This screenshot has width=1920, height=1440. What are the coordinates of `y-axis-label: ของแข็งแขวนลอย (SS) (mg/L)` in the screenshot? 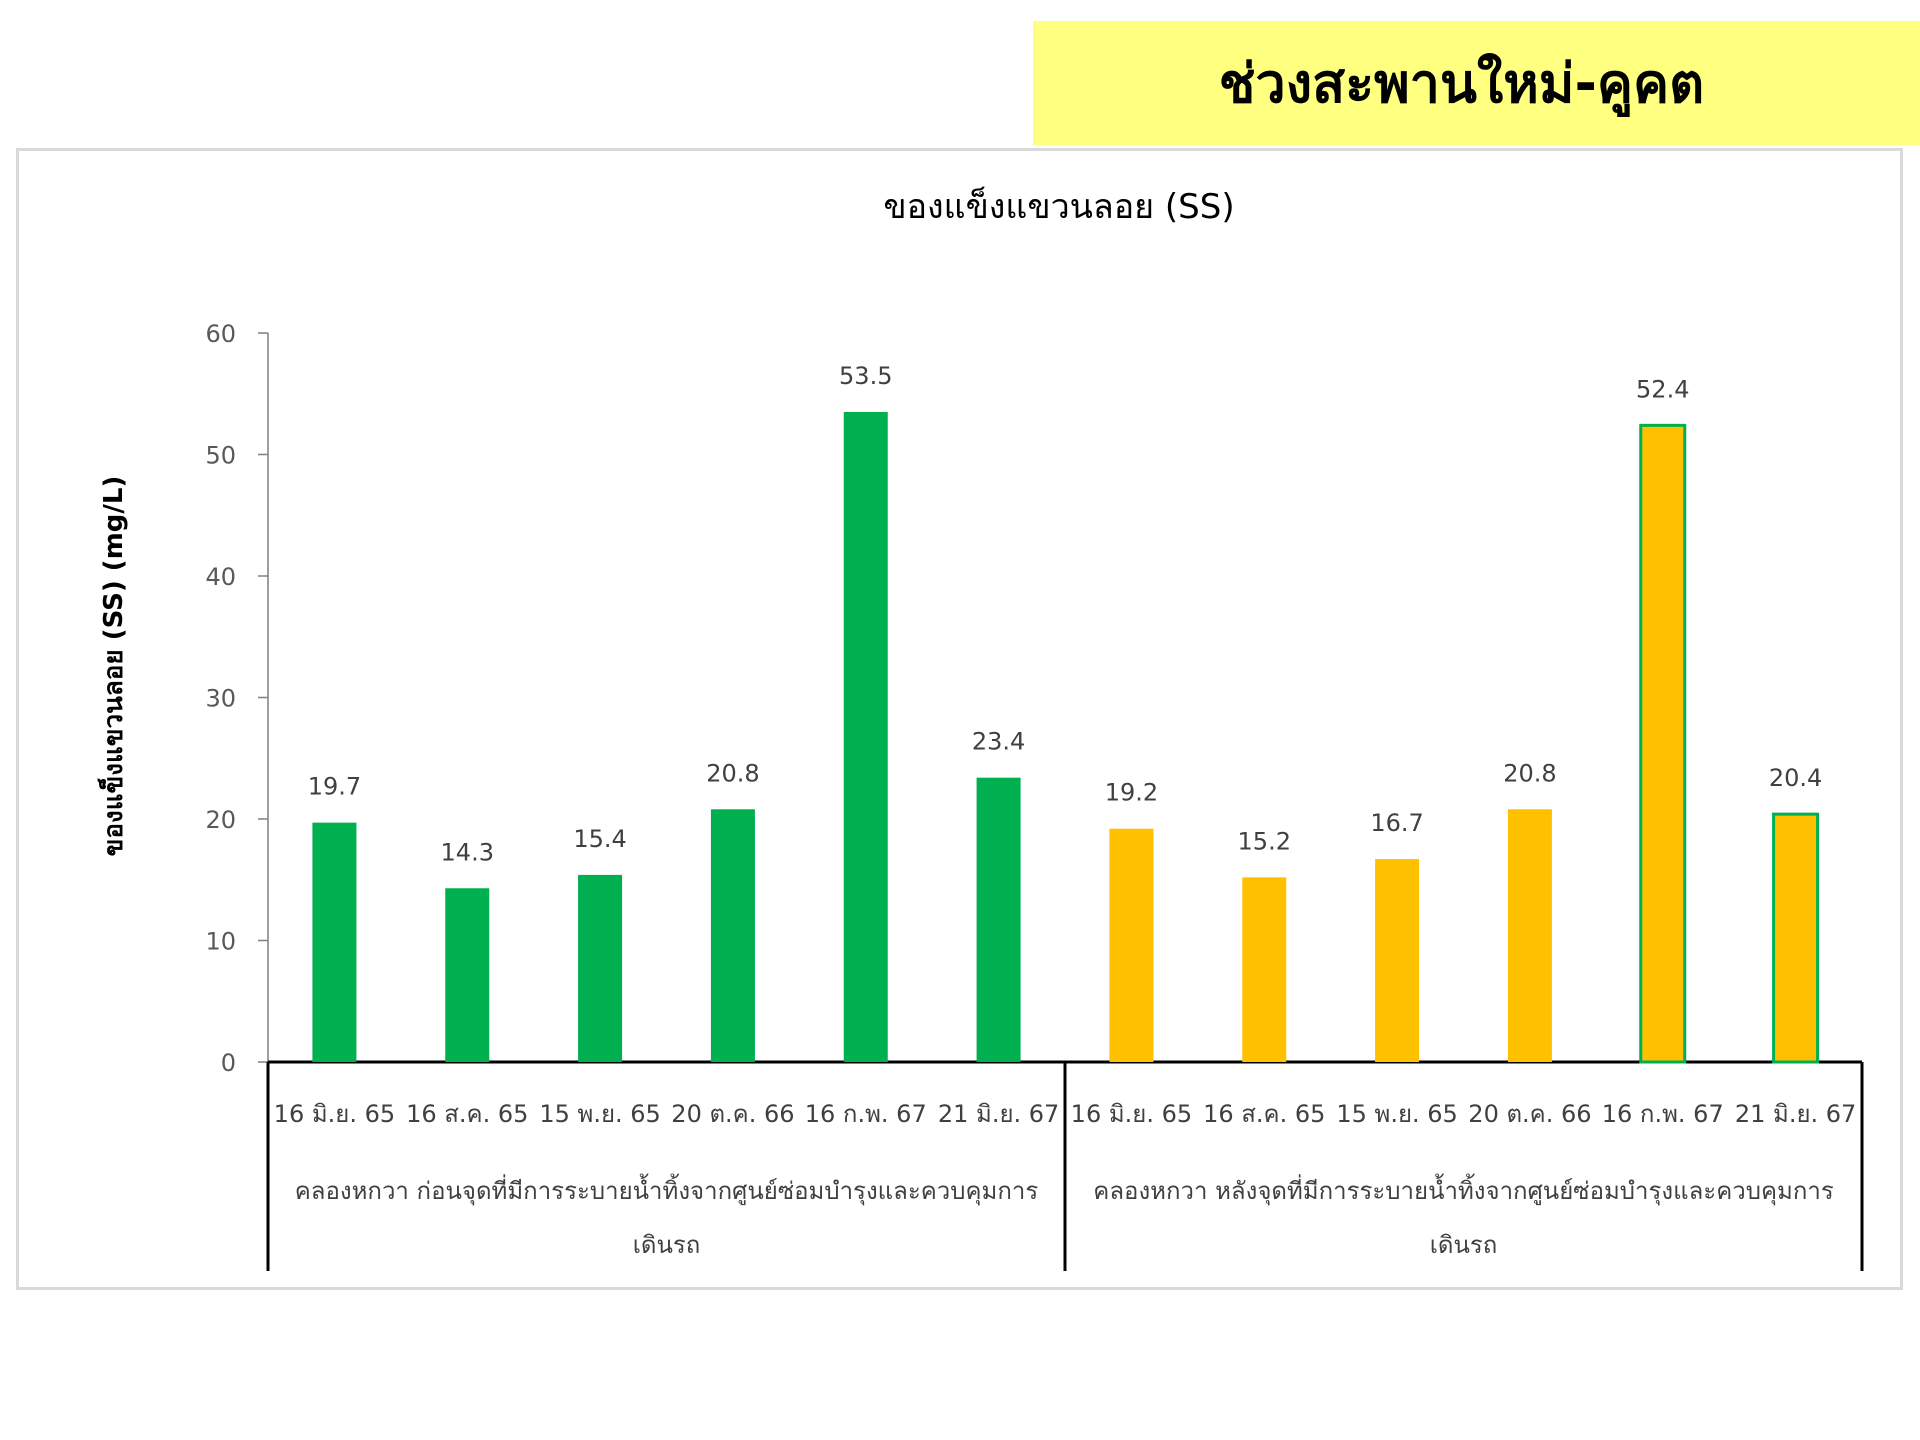 It's located at (113, 666).